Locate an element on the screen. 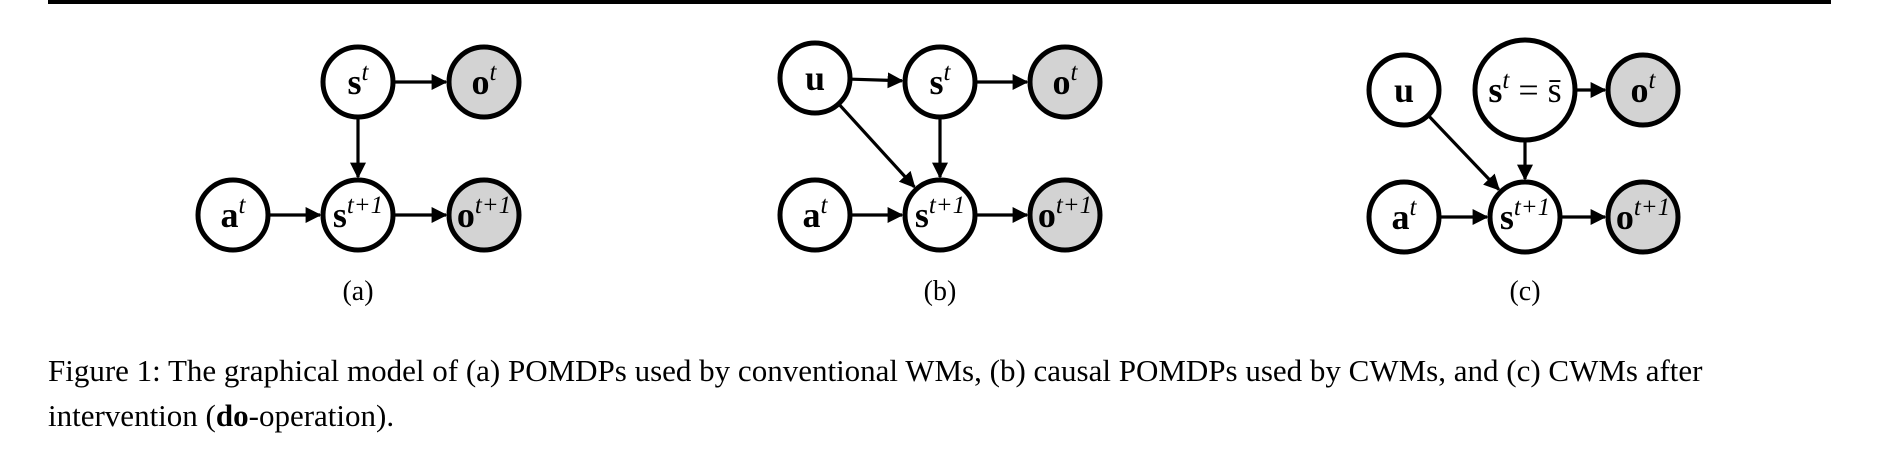  node-c_ot1: ot+1 is located at coordinates (1643, 217).